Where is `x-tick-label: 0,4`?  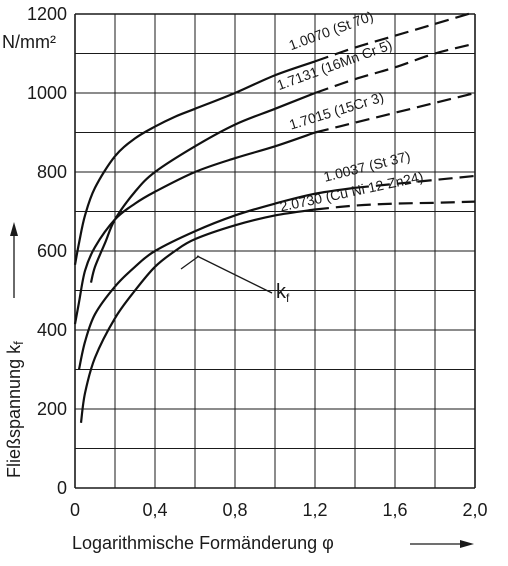 x-tick-label: 0,4 is located at coordinates (154, 510).